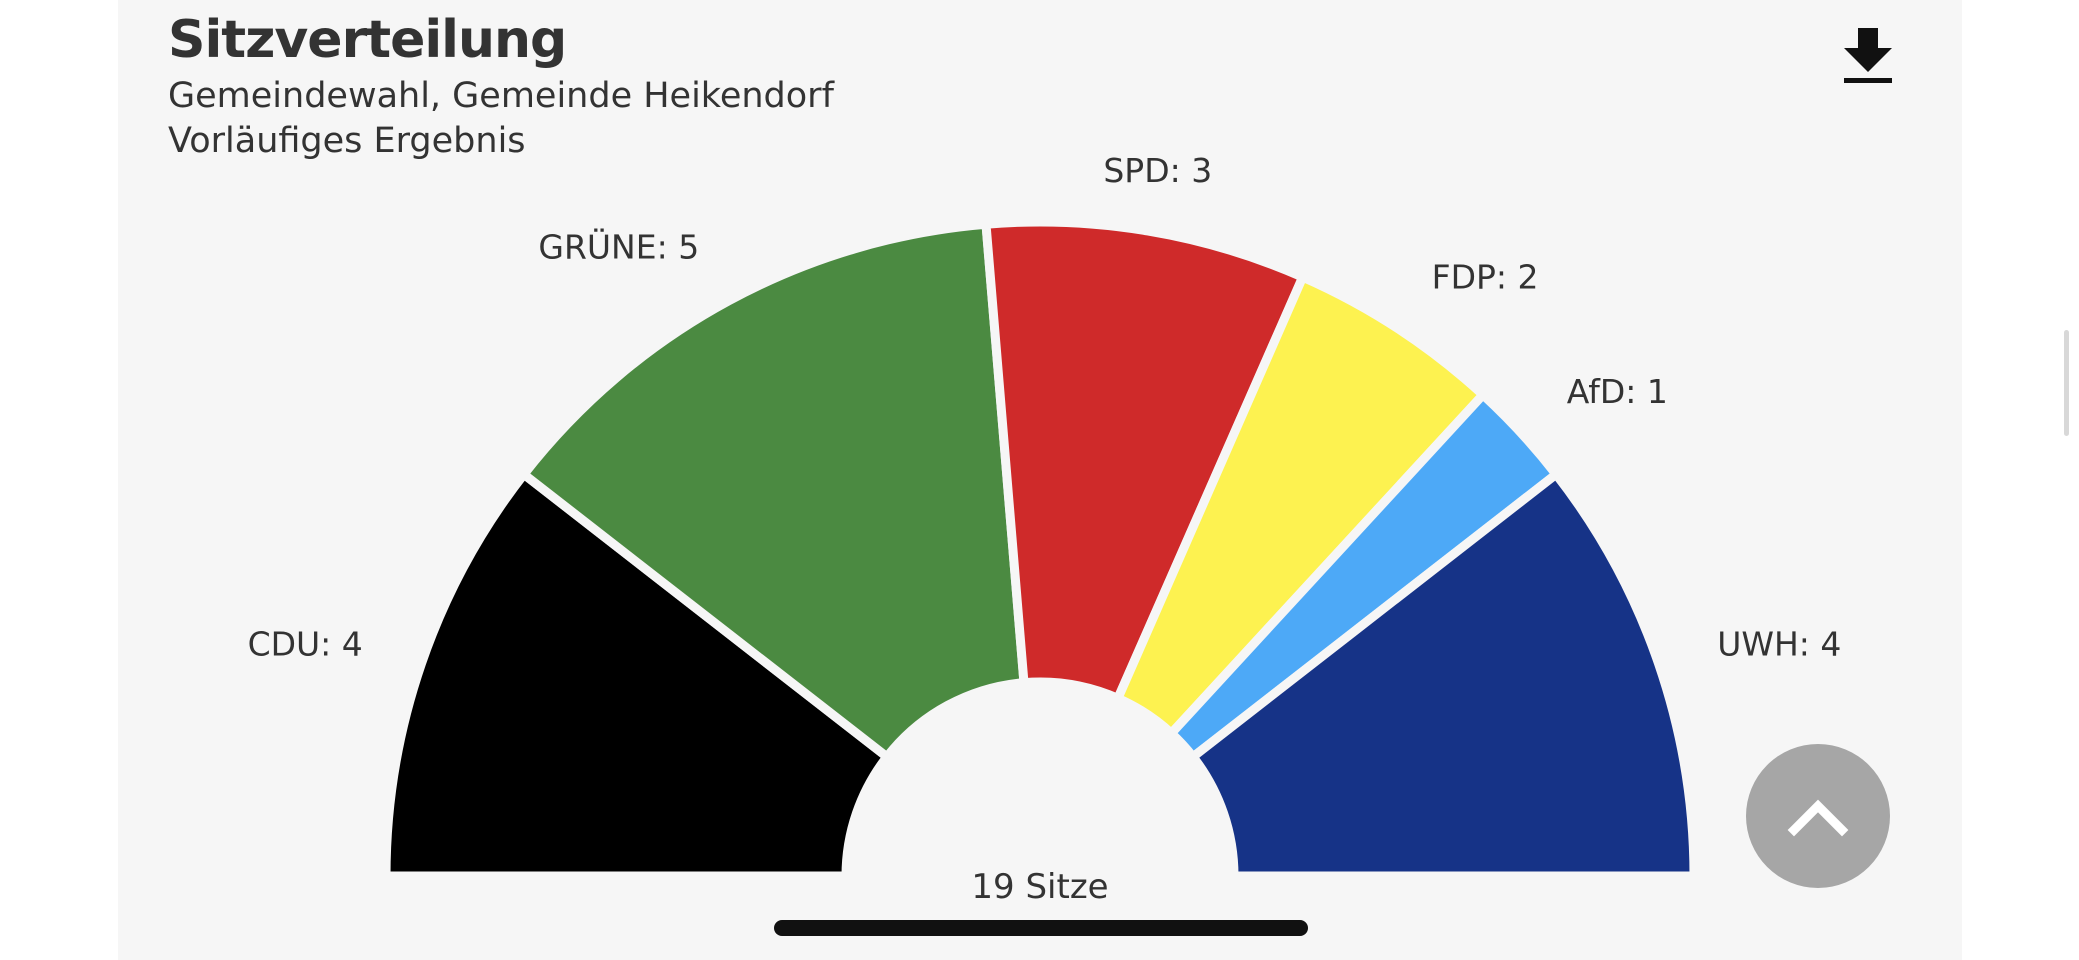 This screenshot has height=960, width=2079. I want to click on seat-segment-spd, so click(1145, 461).